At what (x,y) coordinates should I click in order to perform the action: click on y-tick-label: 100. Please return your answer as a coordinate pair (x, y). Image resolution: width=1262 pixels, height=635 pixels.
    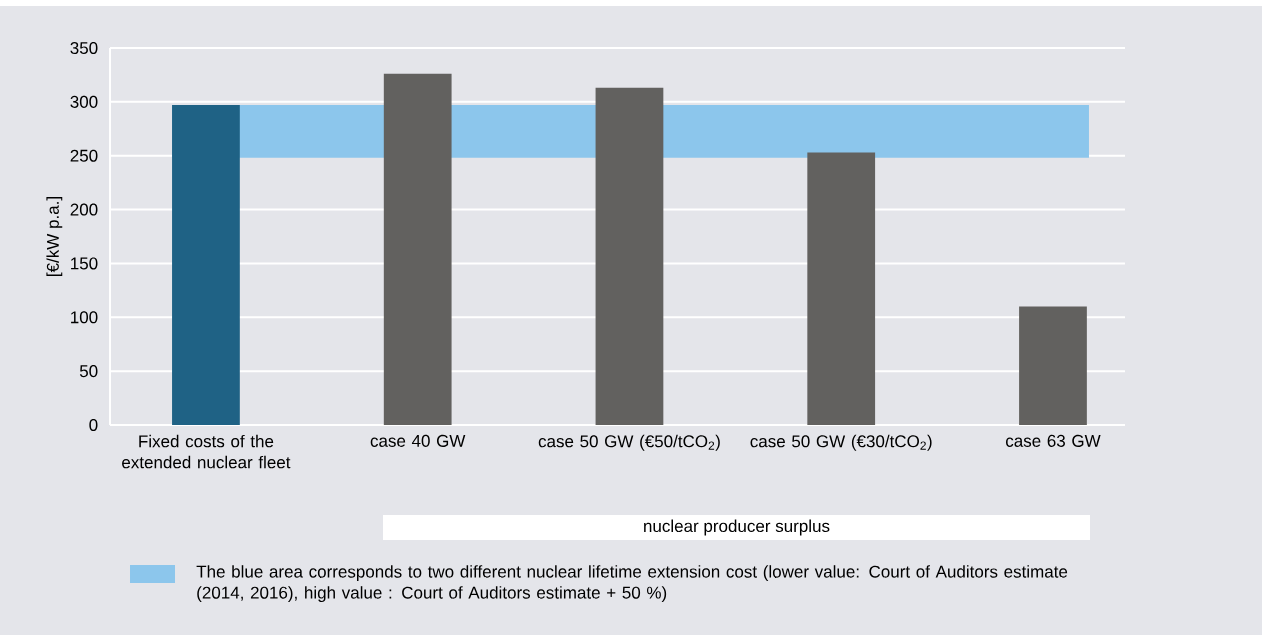
    Looking at the image, I should click on (84, 317).